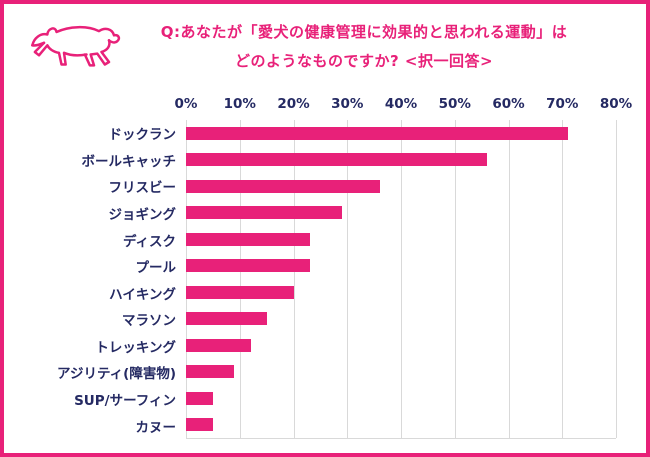 The width and height of the screenshot is (650, 457). I want to click on axis-tick-label: 20%, so click(293, 104).